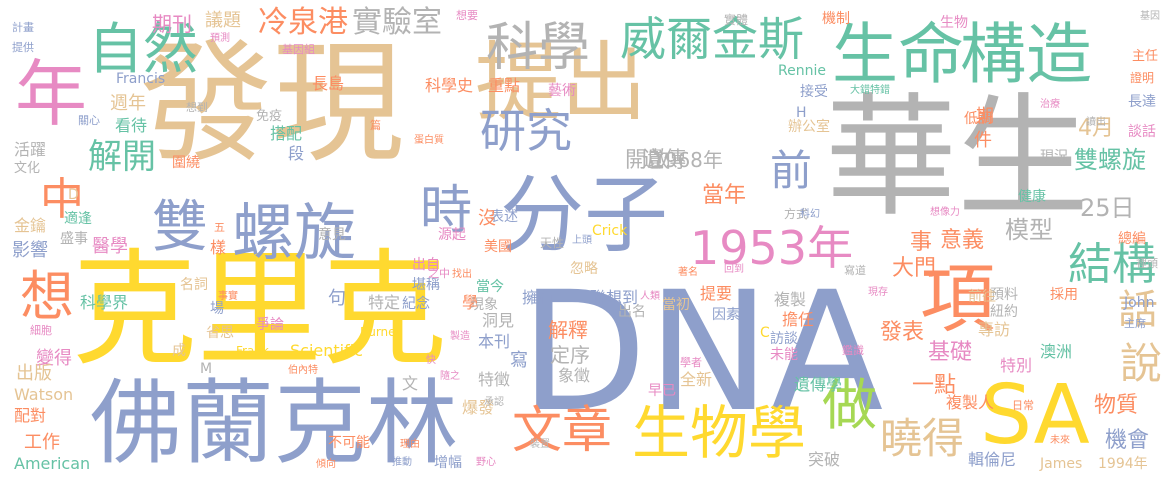 The width and height of the screenshot is (1175, 482). Describe the element at coordinates (303, 370) in the screenshot. I see `cloud-word: 伯內特` at that location.